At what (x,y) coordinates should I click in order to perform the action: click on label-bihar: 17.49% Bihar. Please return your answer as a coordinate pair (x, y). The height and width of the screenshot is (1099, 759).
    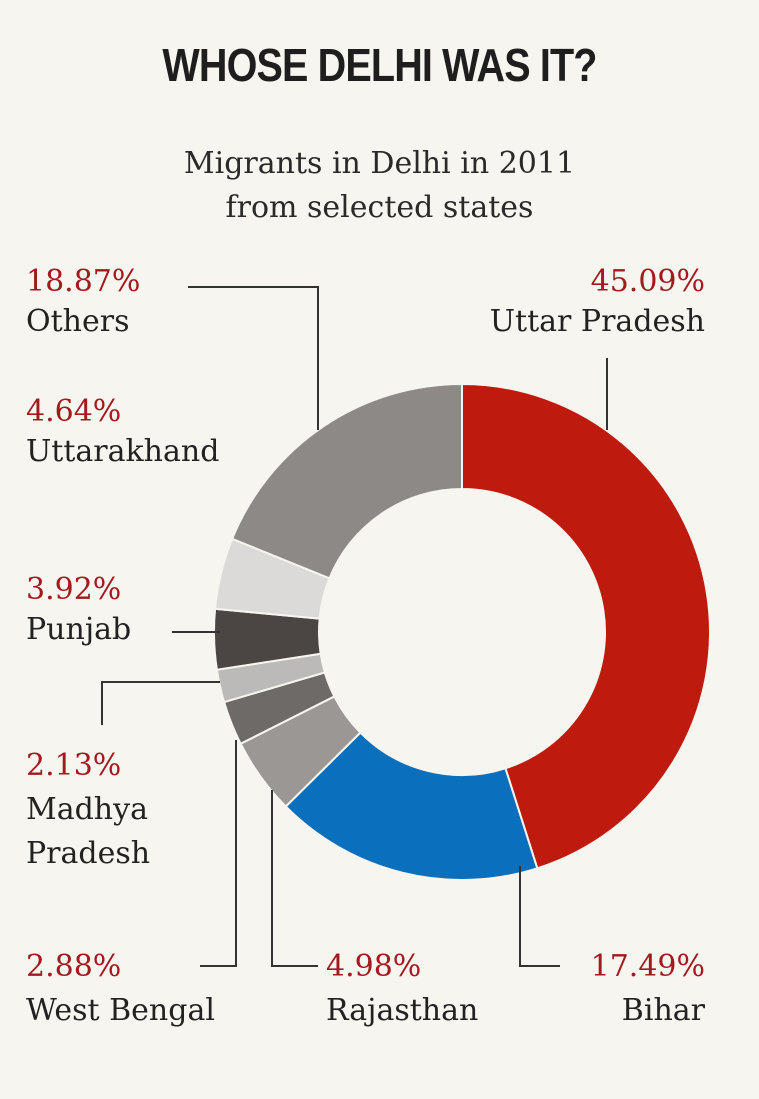
    Looking at the image, I should click on (648, 989).